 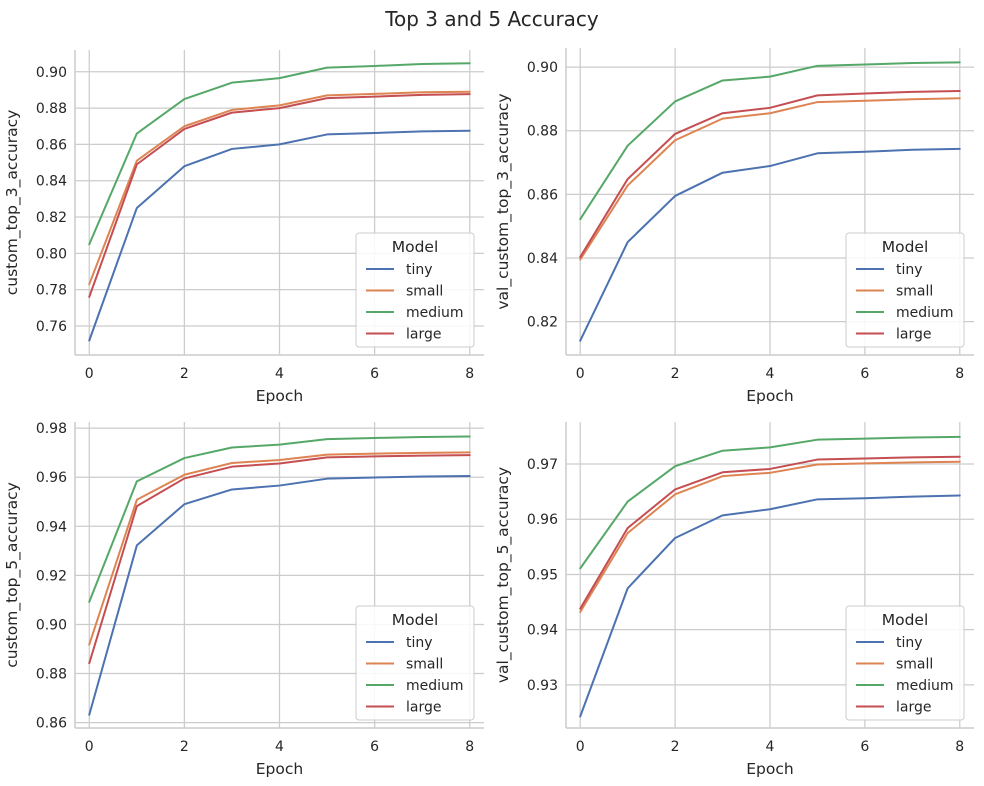 What do you see at coordinates (12, 575) in the screenshot?
I see `y-axis-label: custom_top_5_accuracy` at bounding box center [12, 575].